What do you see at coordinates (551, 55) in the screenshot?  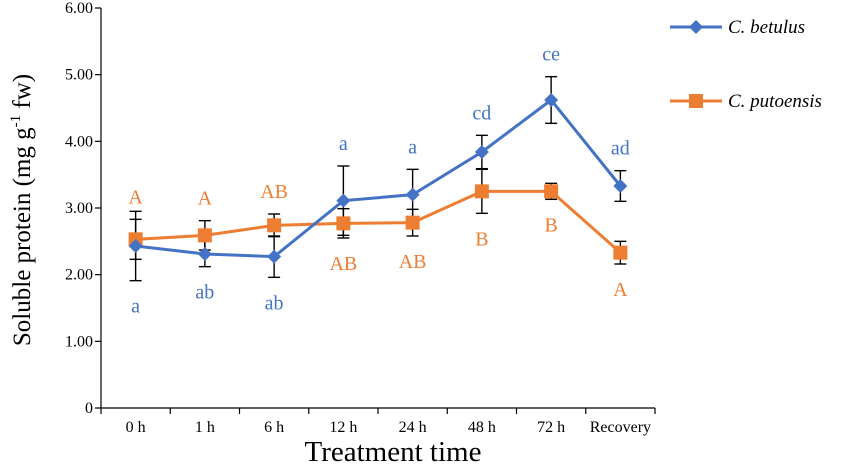 I see `significance-letter-c-betulus: ce` at bounding box center [551, 55].